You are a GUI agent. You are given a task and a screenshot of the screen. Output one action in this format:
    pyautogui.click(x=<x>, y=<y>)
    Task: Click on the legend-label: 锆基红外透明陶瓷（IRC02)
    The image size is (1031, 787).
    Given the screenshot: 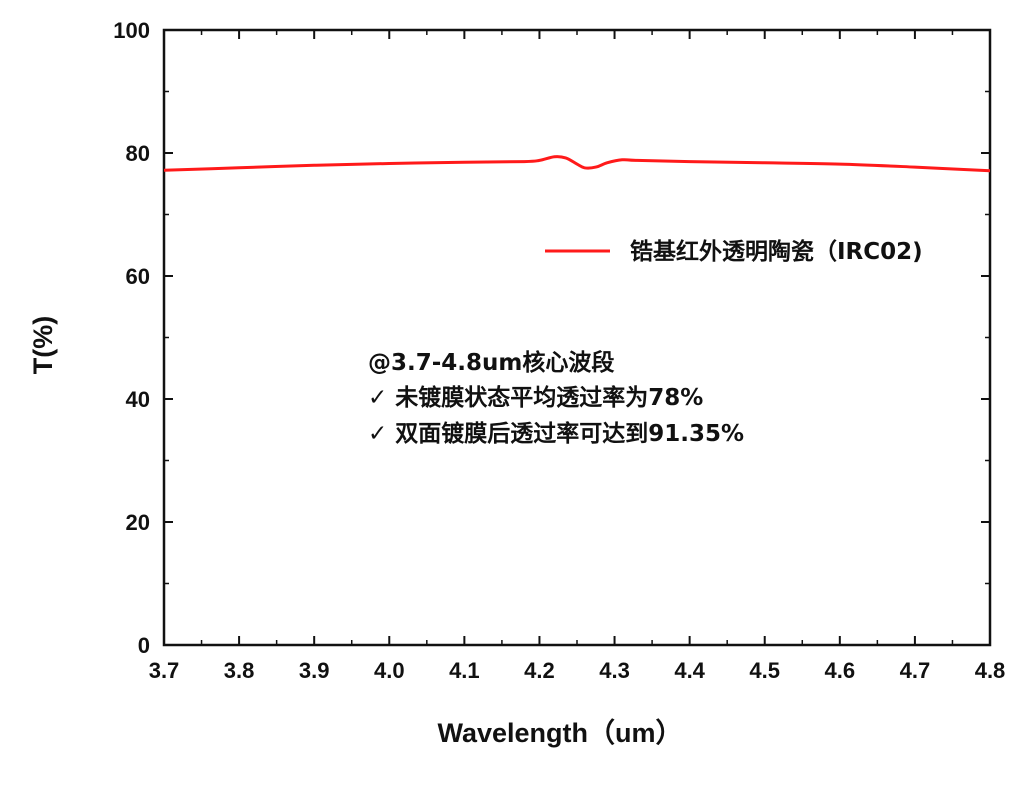 What is the action you would take?
    pyautogui.click(x=776, y=251)
    